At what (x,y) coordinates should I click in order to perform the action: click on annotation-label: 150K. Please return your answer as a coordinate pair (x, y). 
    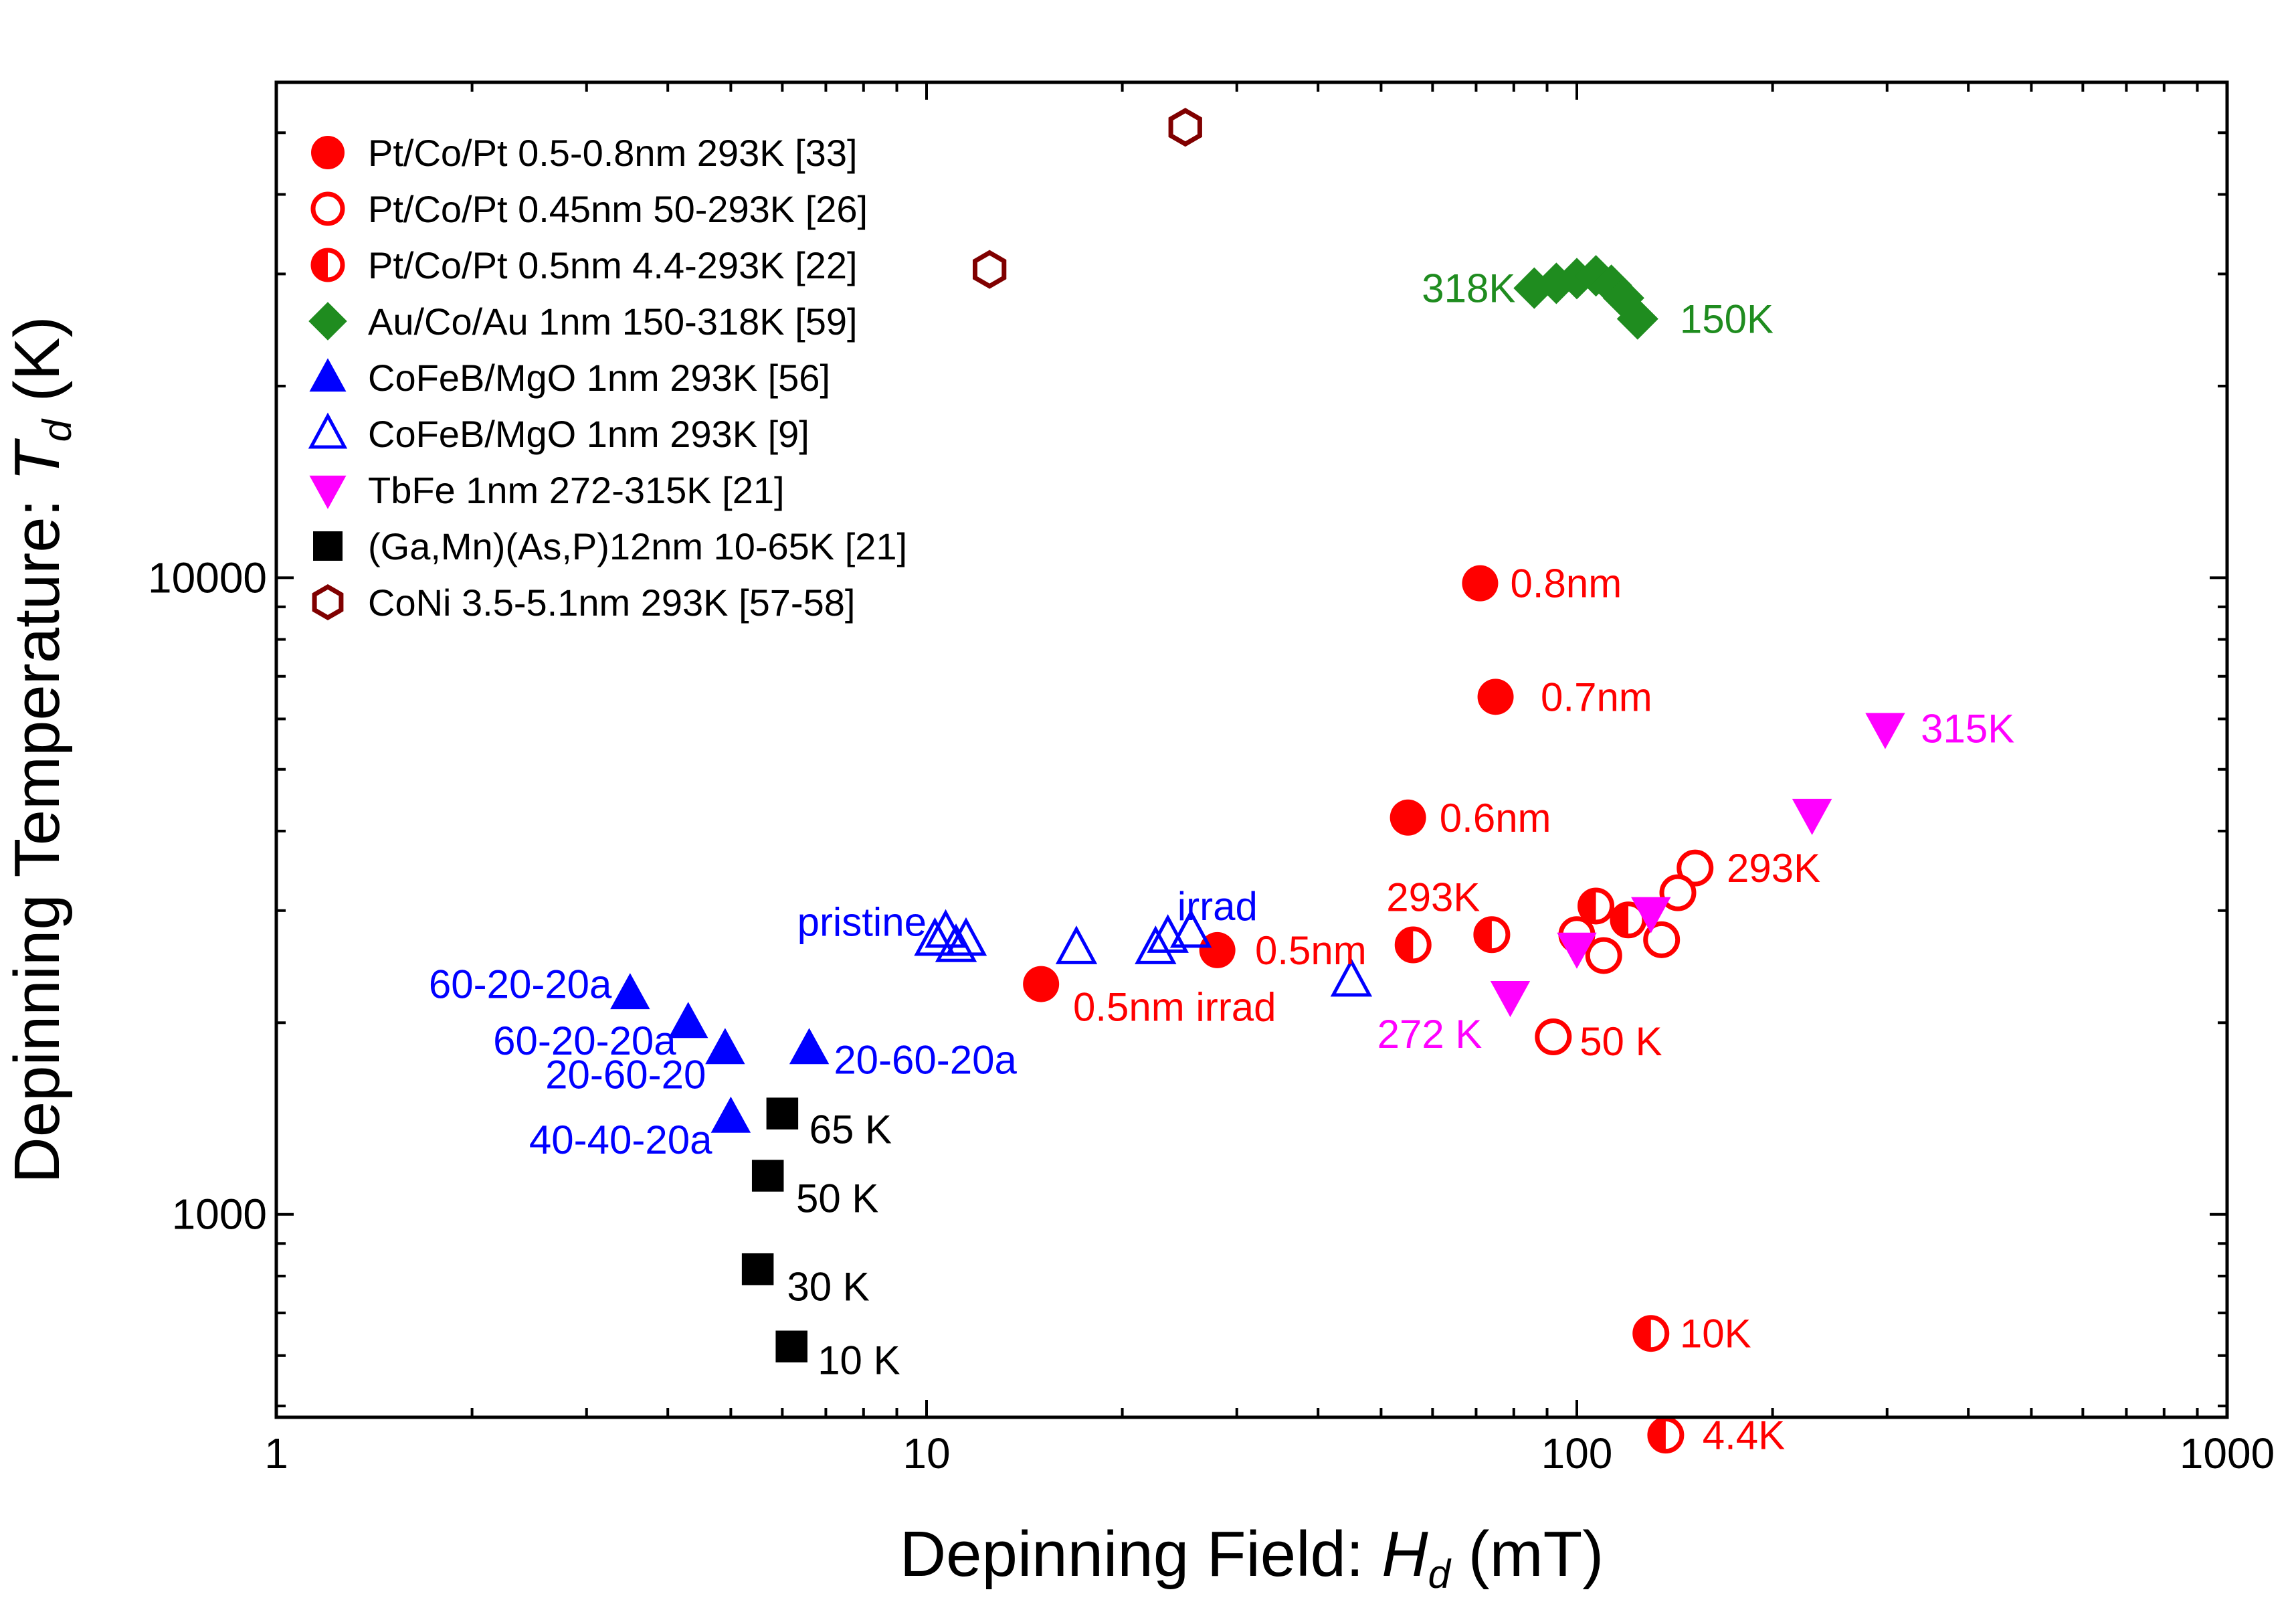
    Looking at the image, I should click on (1727, 319).